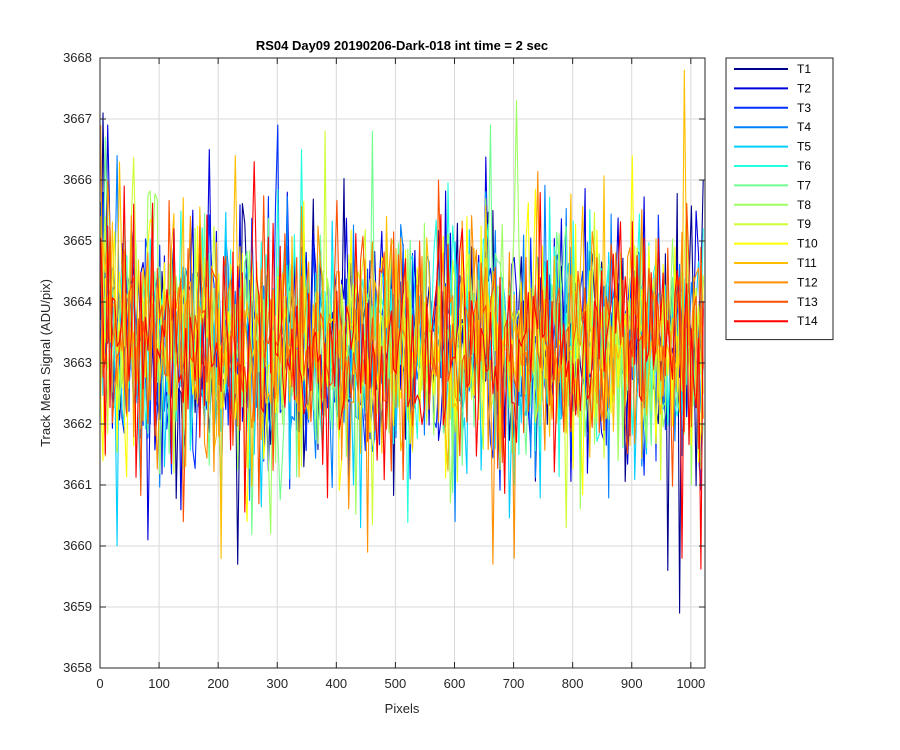  I want to click on legend-box, so click(779, 199).